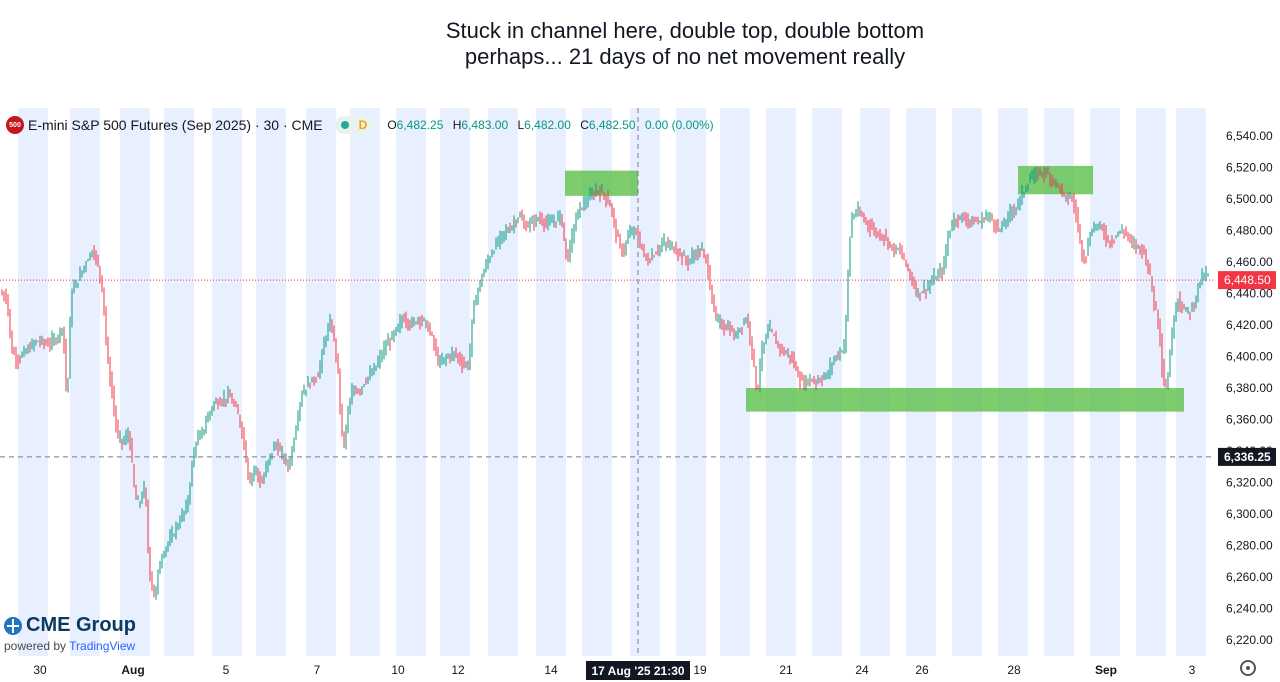  I want to click on x-tick-label: 26, so click(922, 670).